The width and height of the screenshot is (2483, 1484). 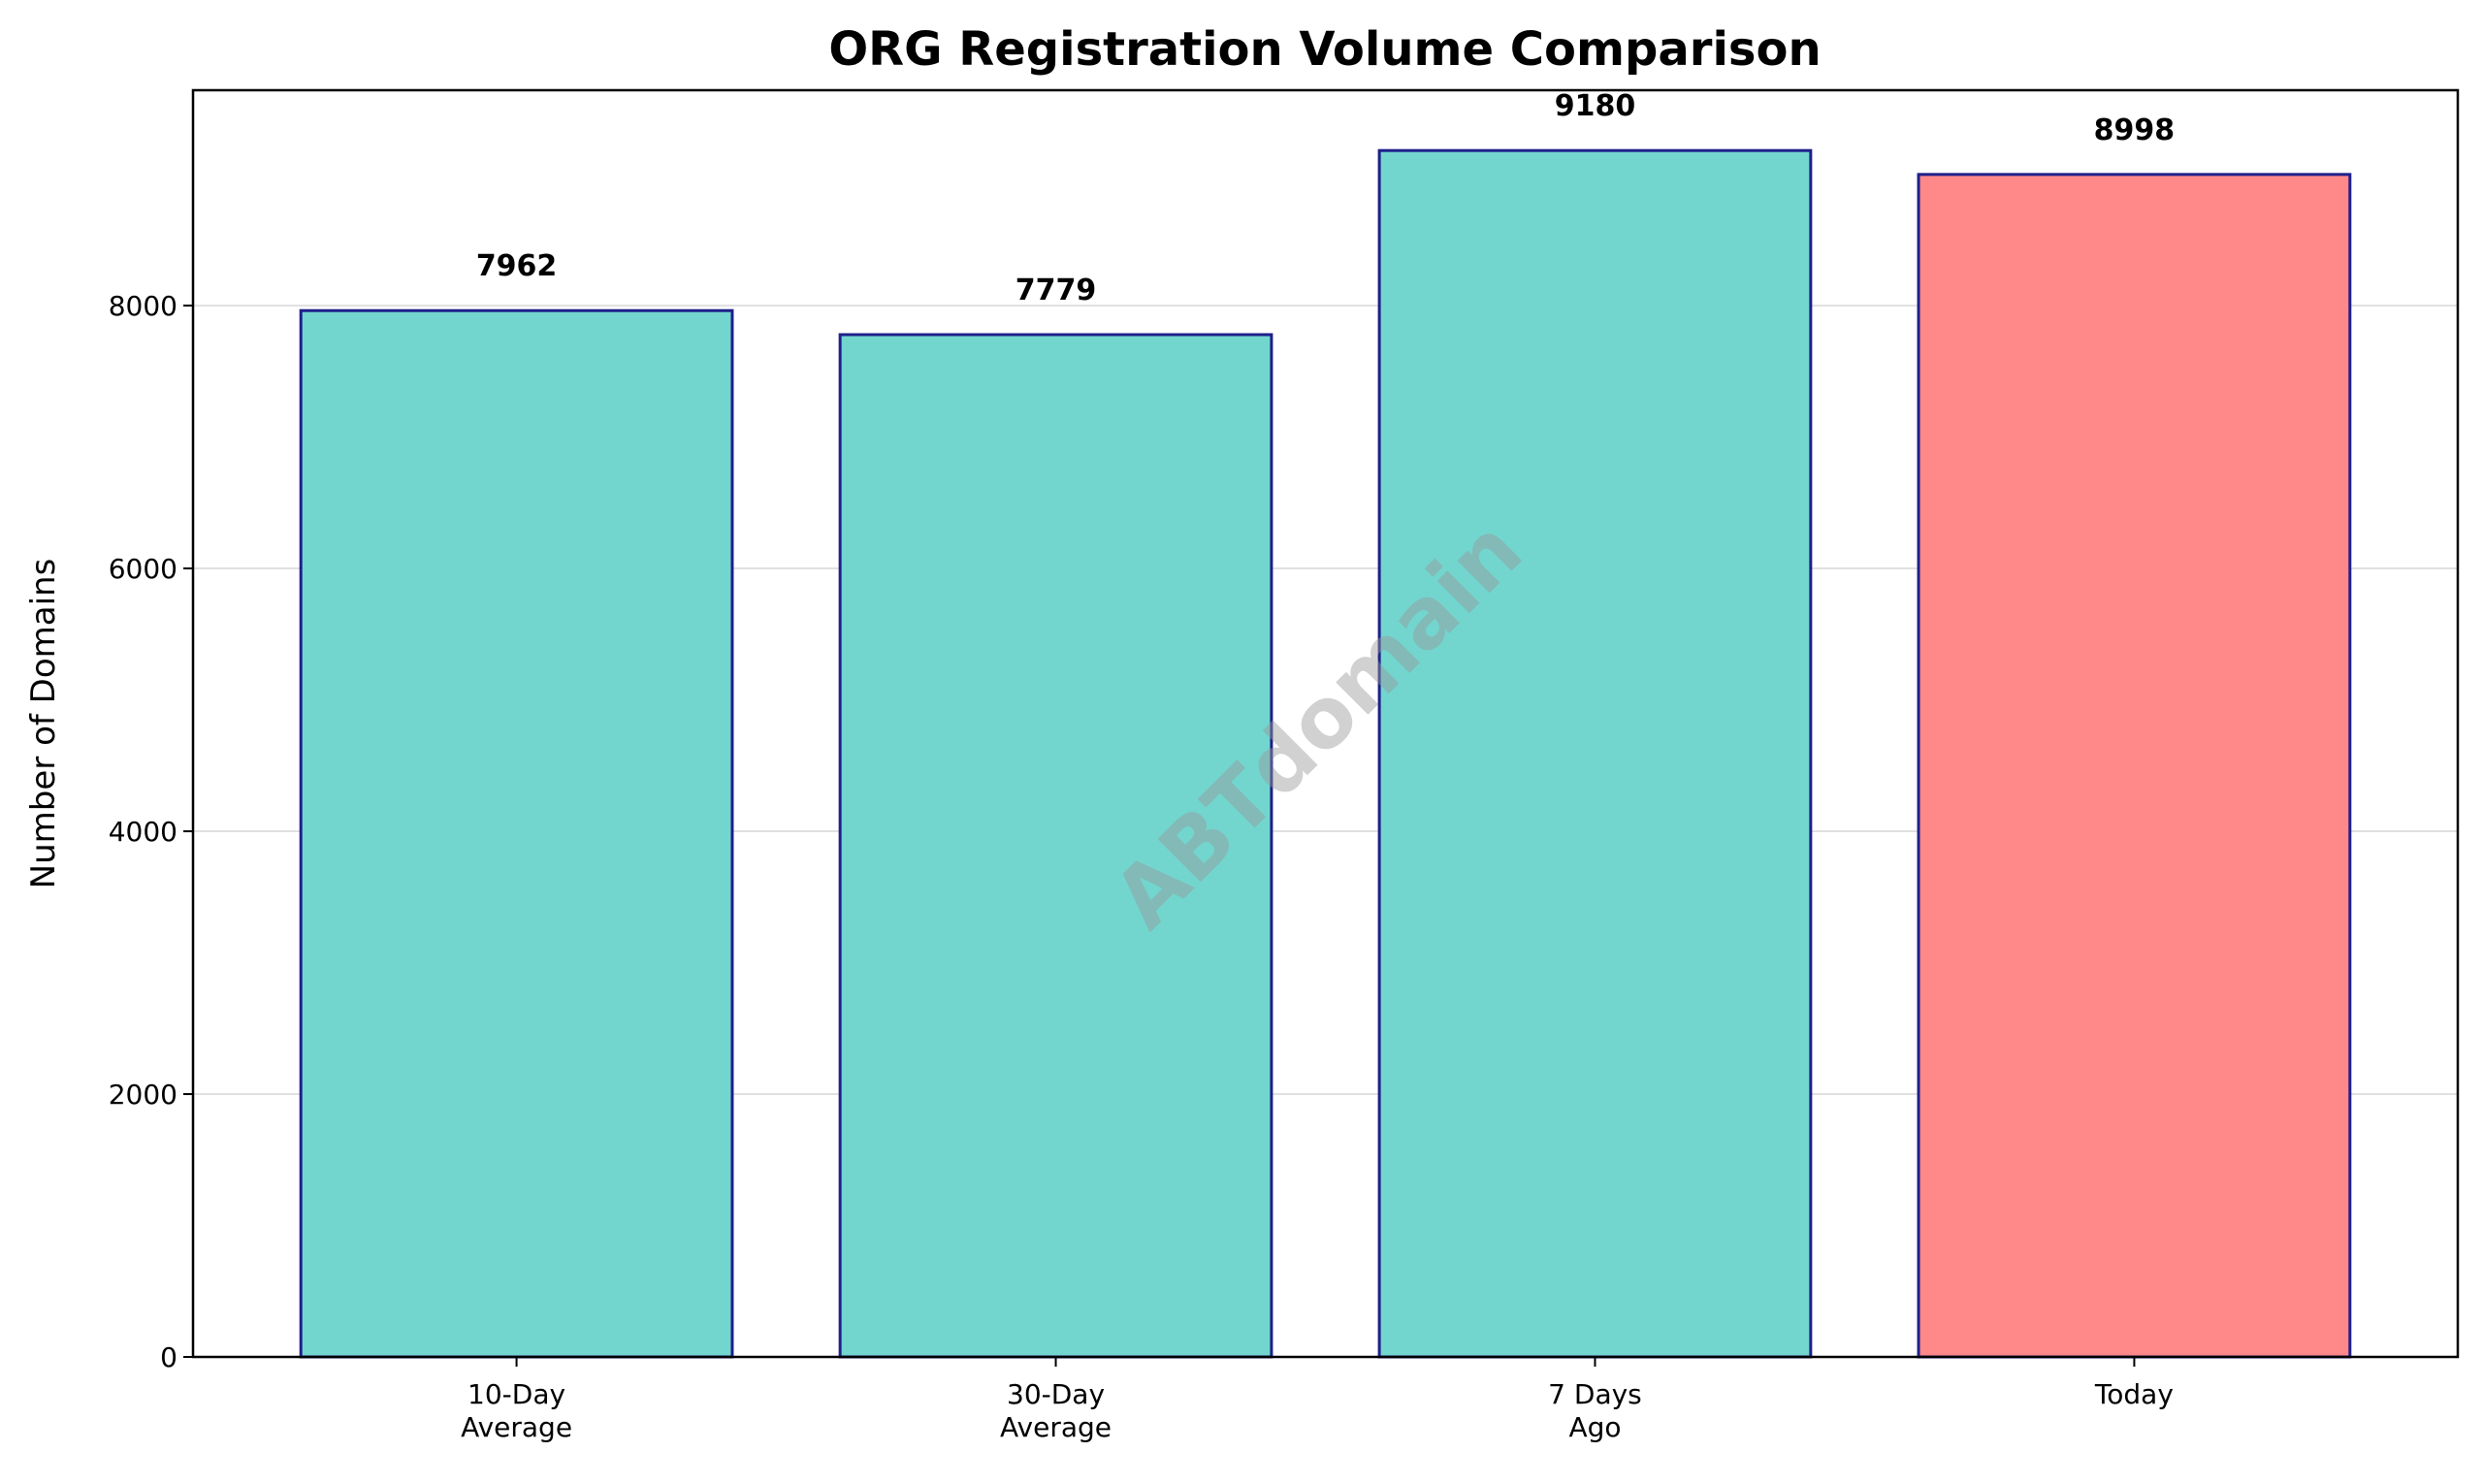 I want to click on x-tick-label: Ago, so click(x=1595, y=1427).